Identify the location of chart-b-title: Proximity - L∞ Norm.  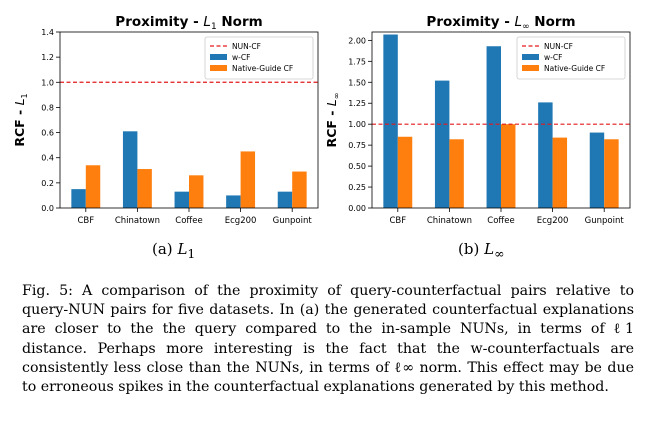
(500, 23).